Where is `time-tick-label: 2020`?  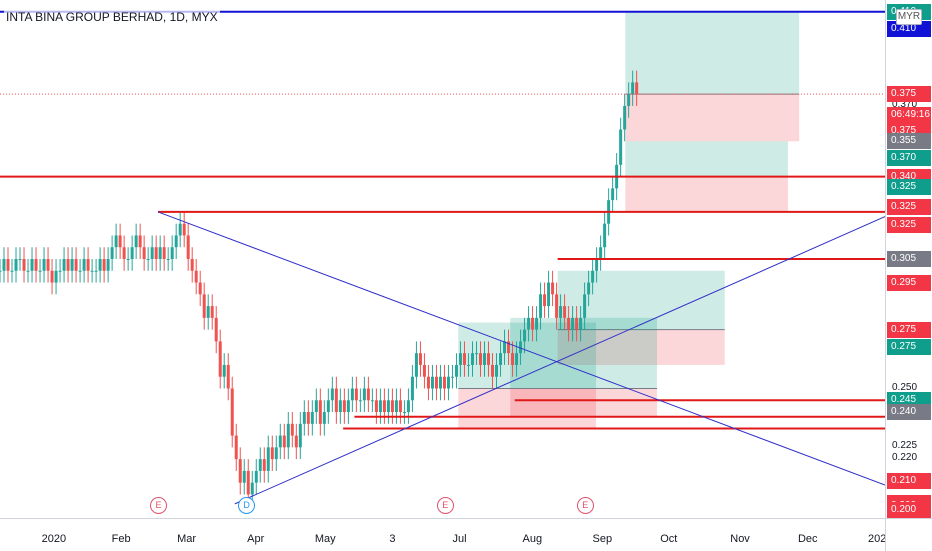 time-tick-label: 2020 is located at coordinates (54, 539).